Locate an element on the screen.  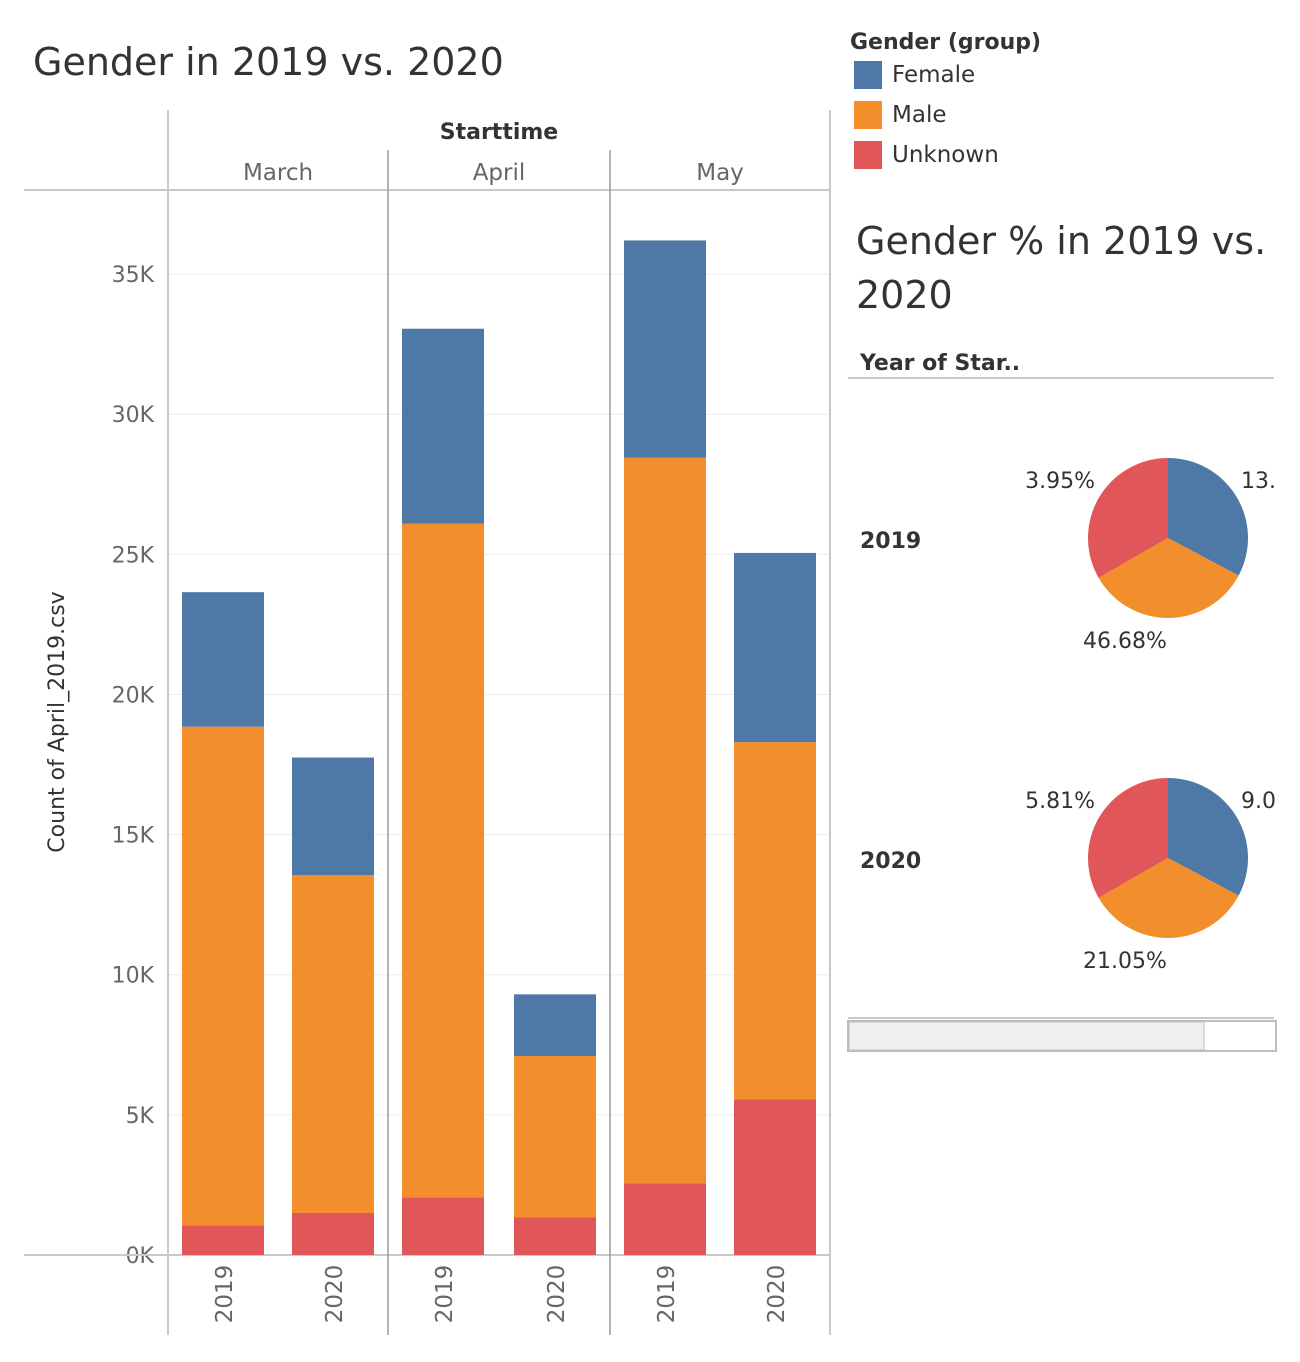
row-header-year: Year of Star.. is located at coordinates (939, 363).